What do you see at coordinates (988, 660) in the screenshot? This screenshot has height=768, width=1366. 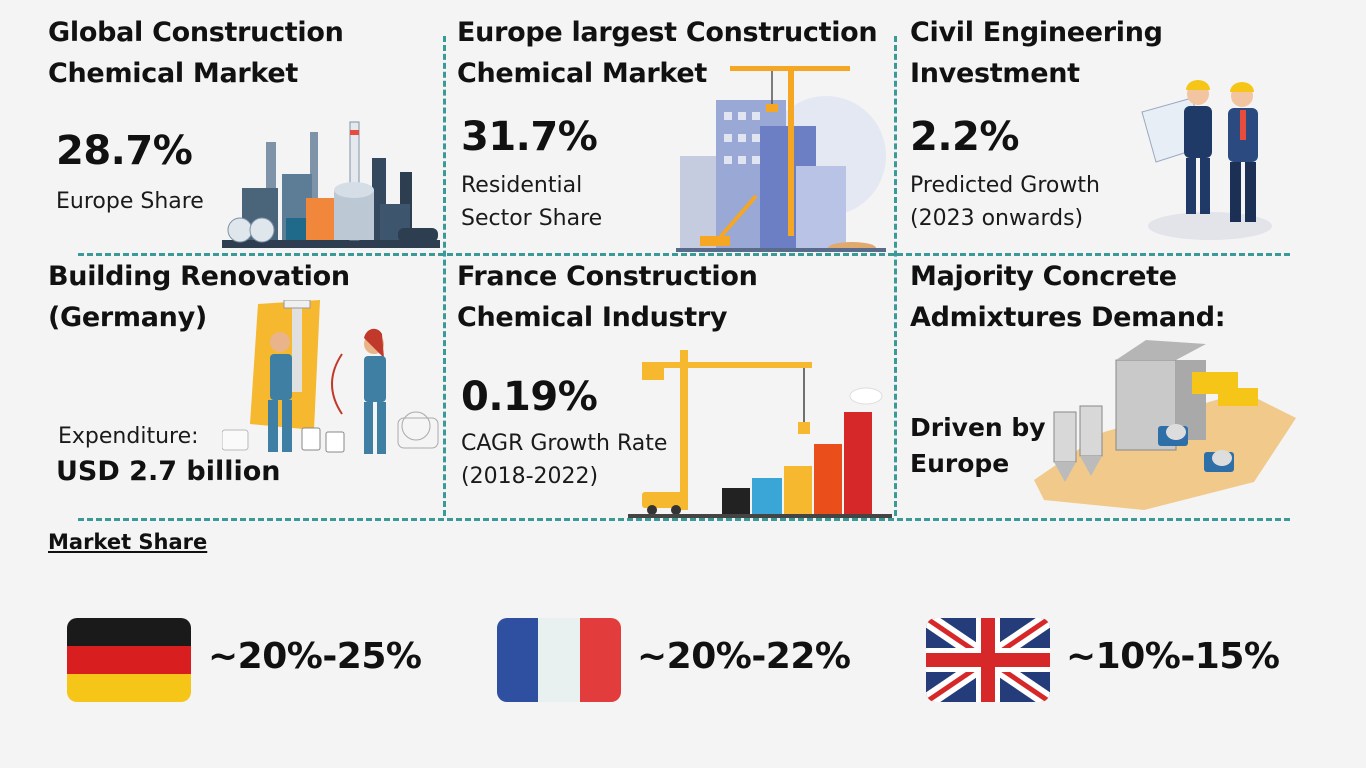 I see `uk-flag-icon` at bounding box center [988, 660].